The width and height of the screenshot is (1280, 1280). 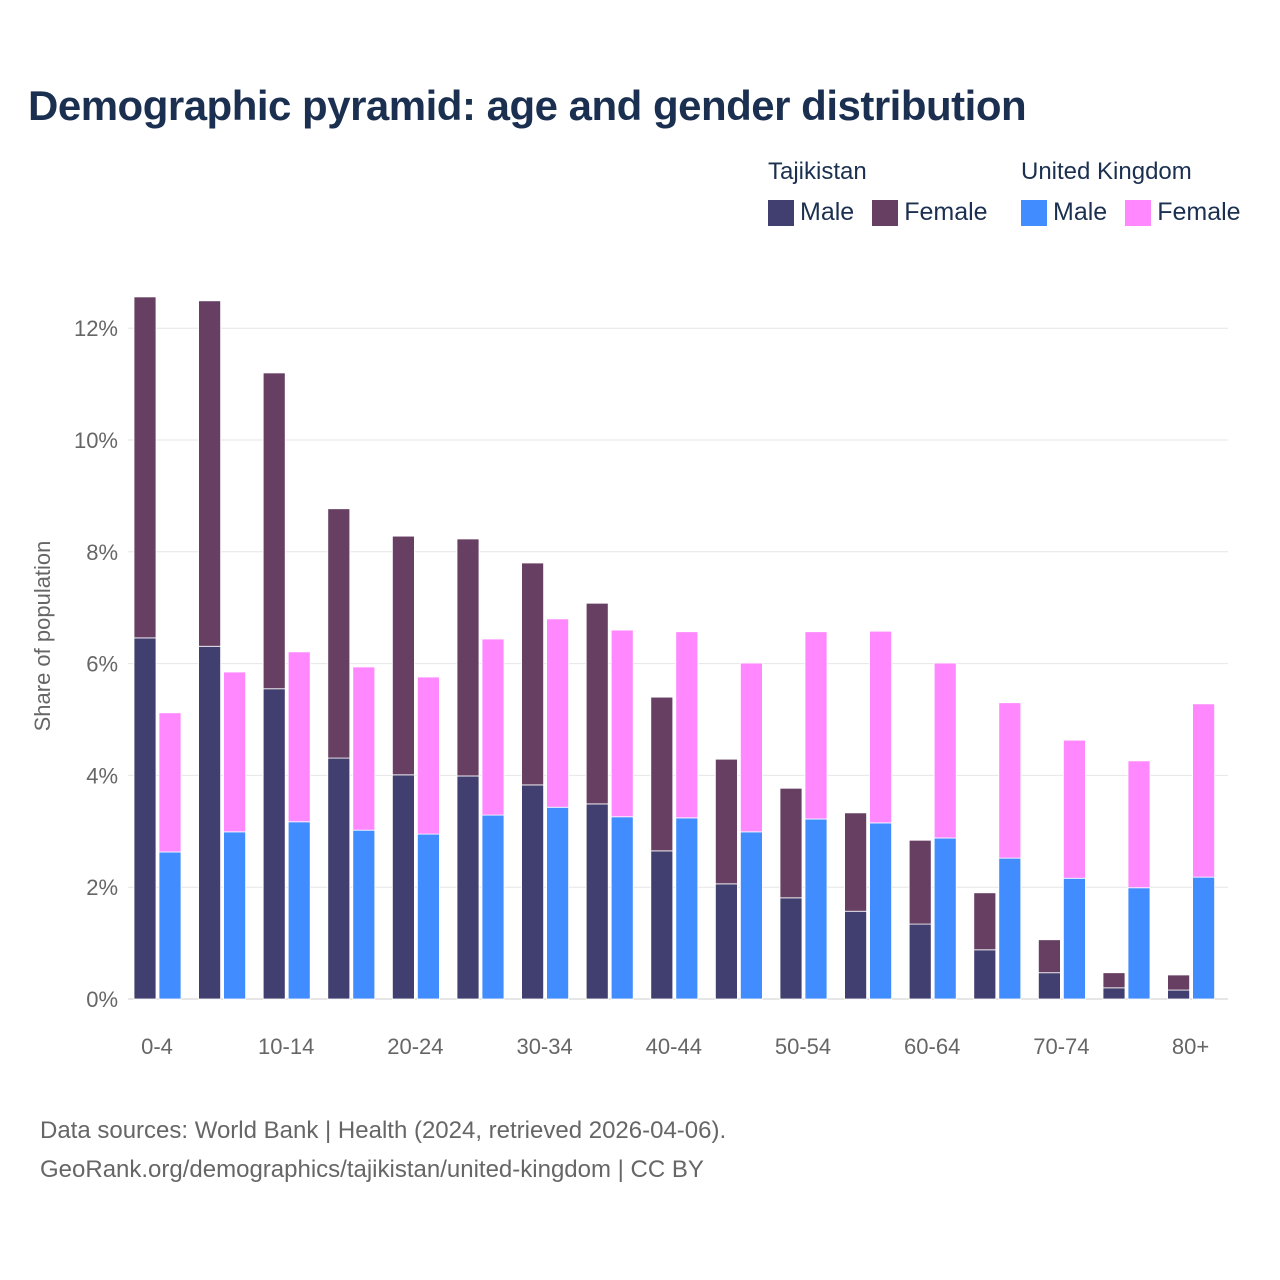 I want to click on legend-item-uk-female: Female, so click(x=1183, y=212).